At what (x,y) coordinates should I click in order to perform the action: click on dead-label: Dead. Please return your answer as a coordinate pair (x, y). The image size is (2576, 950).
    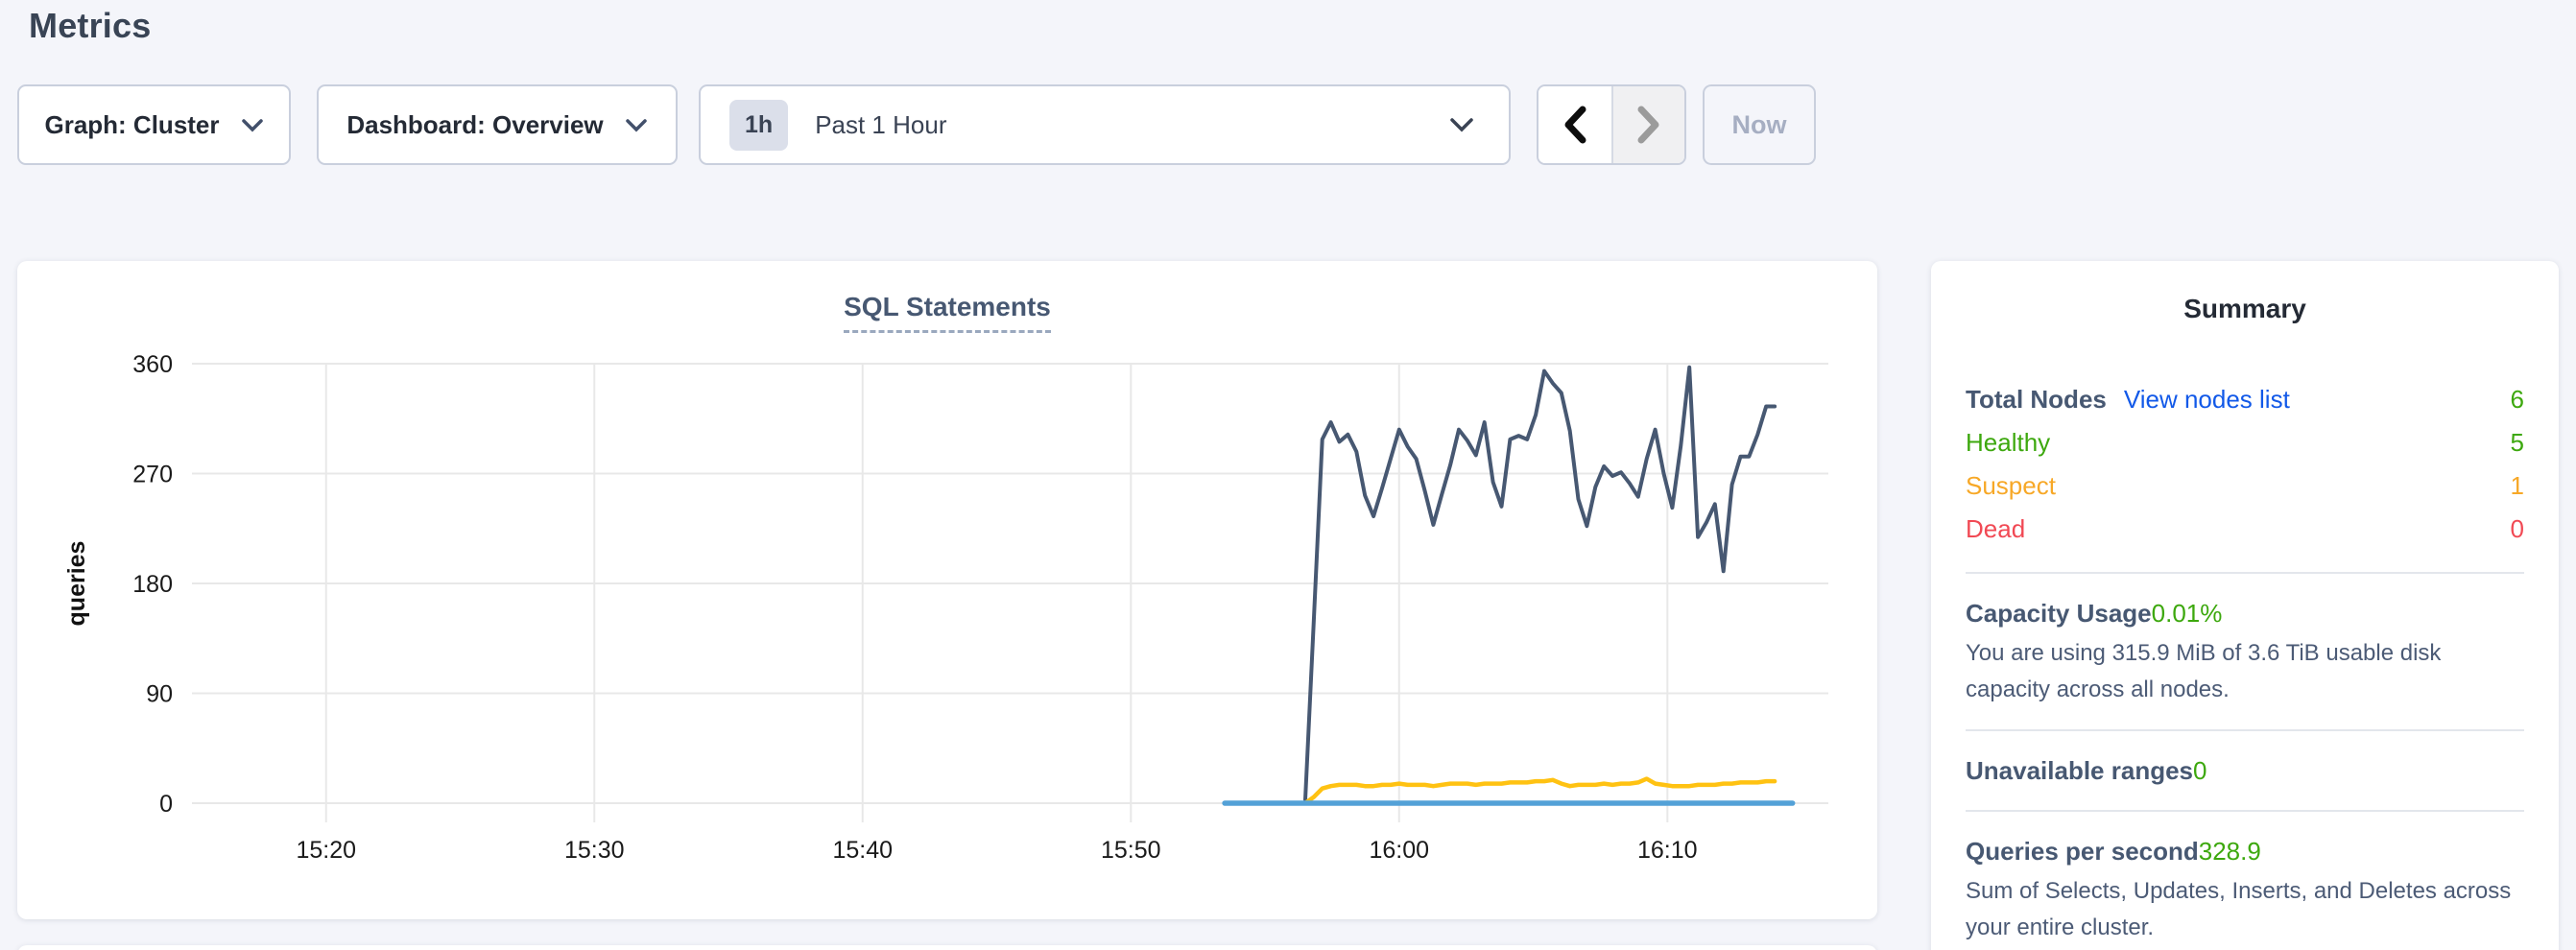
    Looking at the image, I should click on (1996, 528).